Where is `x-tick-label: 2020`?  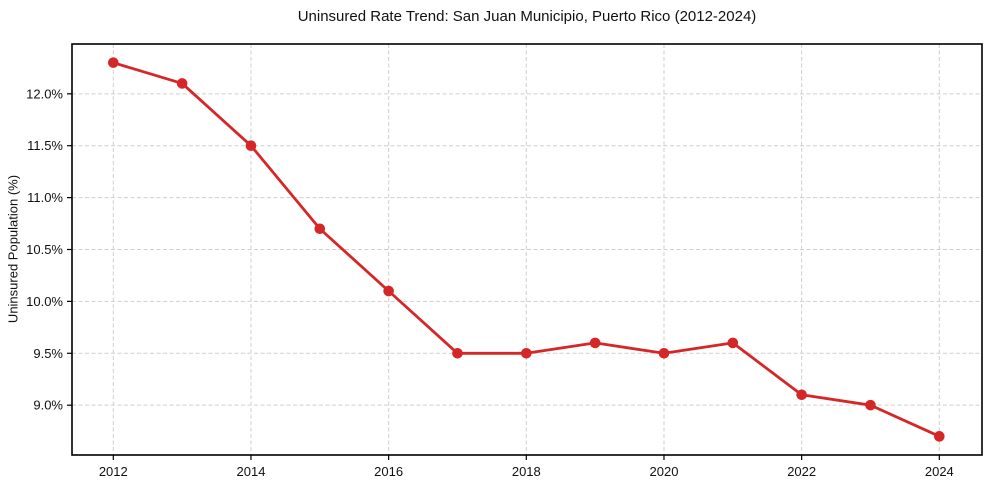 x-tick-label: 2020 is located at coordinates (664, 471).